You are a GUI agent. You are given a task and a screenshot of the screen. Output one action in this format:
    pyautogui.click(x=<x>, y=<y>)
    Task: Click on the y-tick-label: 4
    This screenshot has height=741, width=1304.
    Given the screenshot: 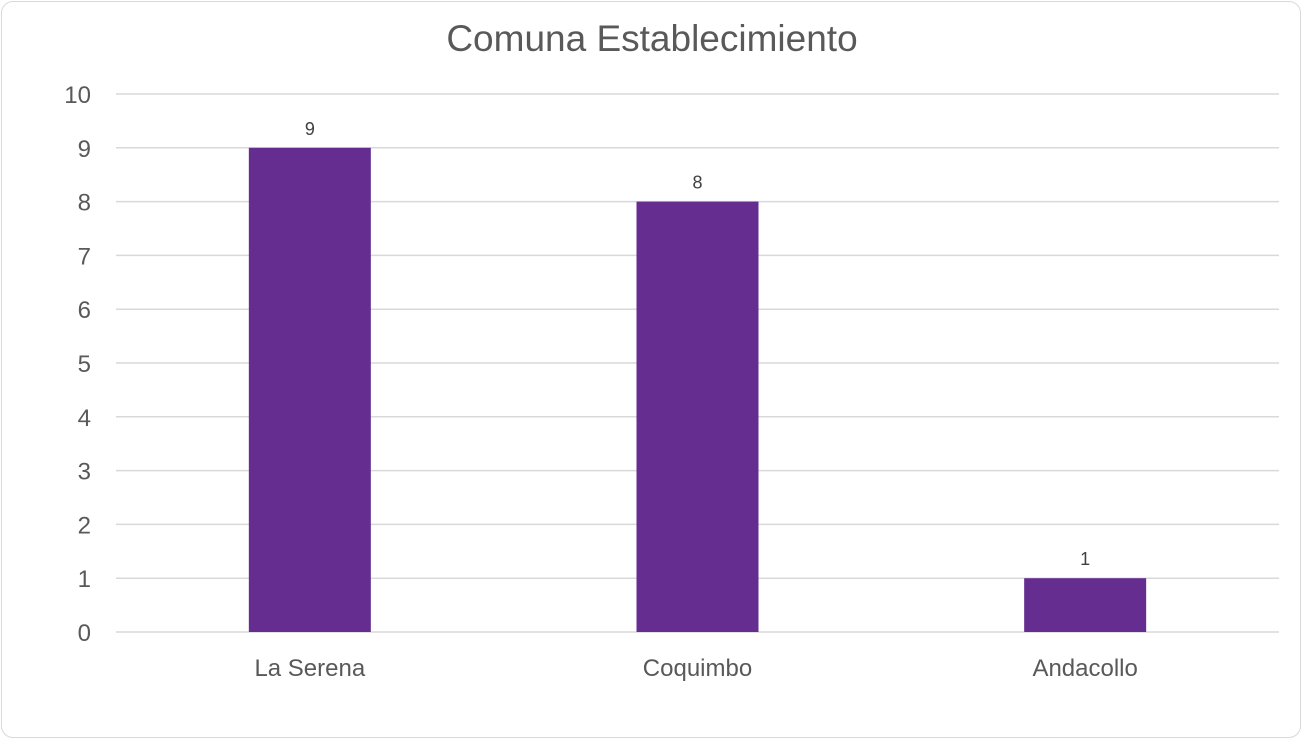 What is the action you would take?
    pyautogui.click(x=84, y=418)
    